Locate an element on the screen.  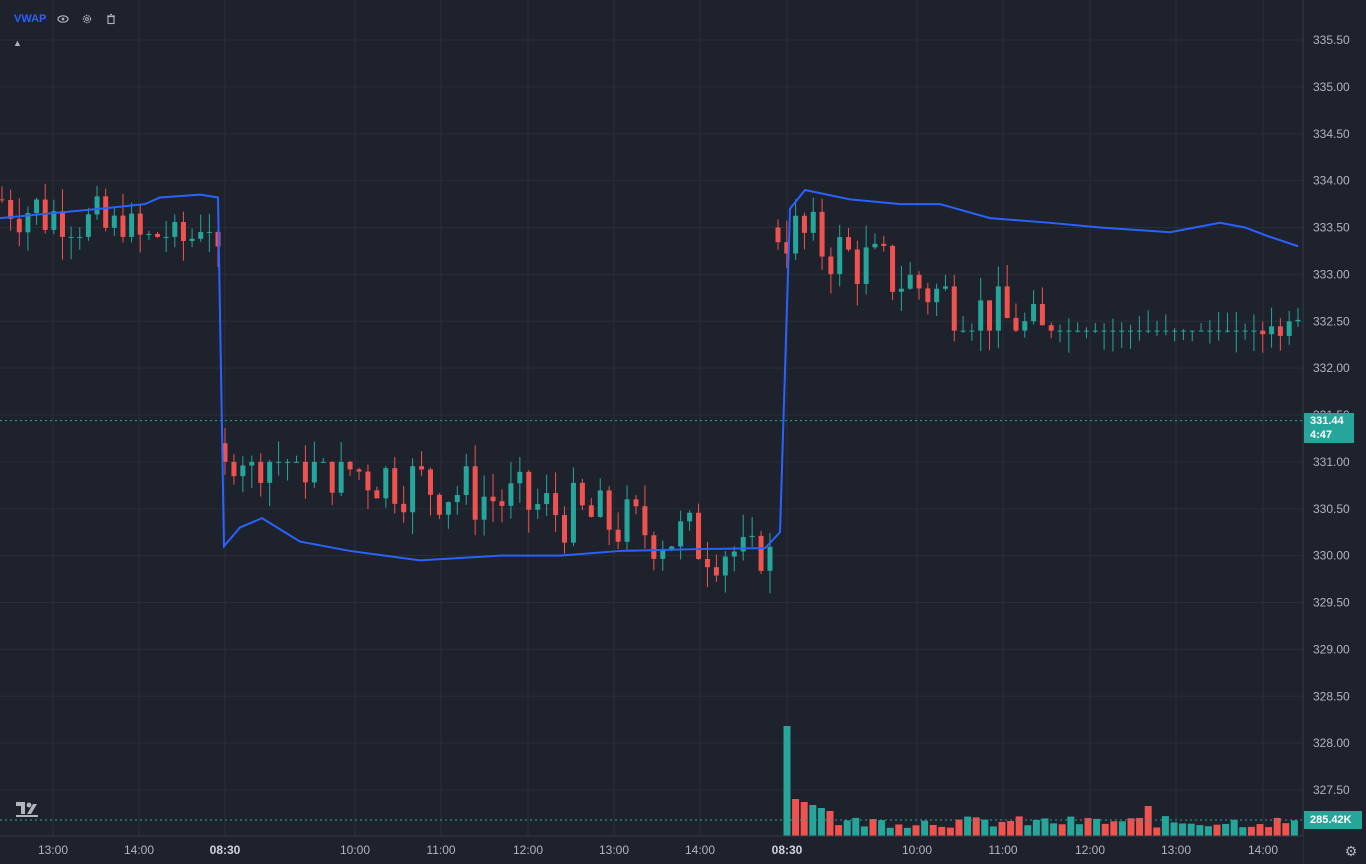
indicator-legend: VWAP is located at coordinates (66, 19).